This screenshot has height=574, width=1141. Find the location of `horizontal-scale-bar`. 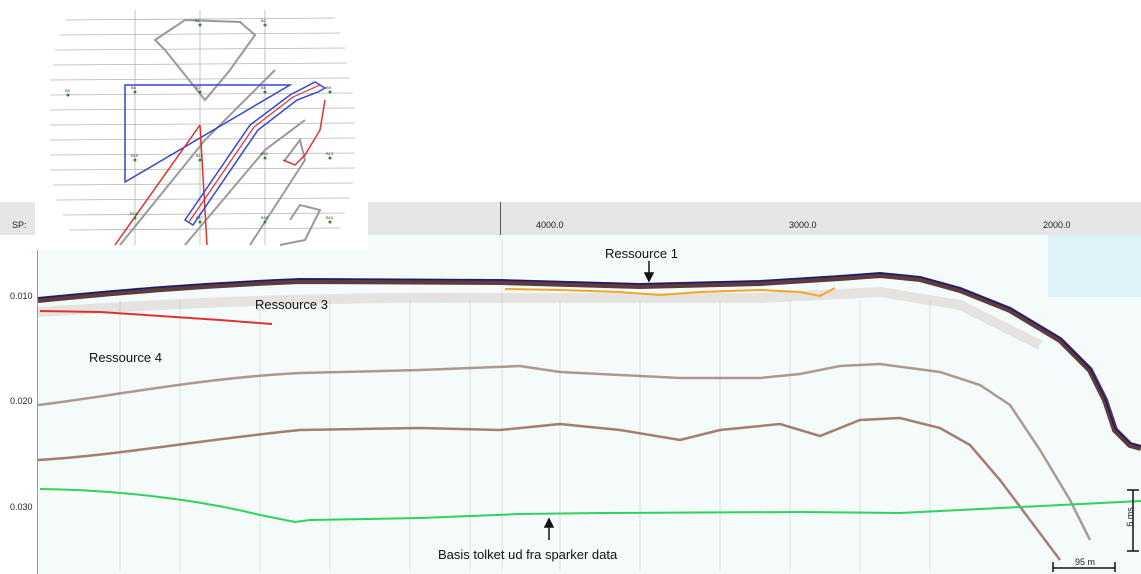

horizontal-scale-bar is located at coordinates (1084, 567).